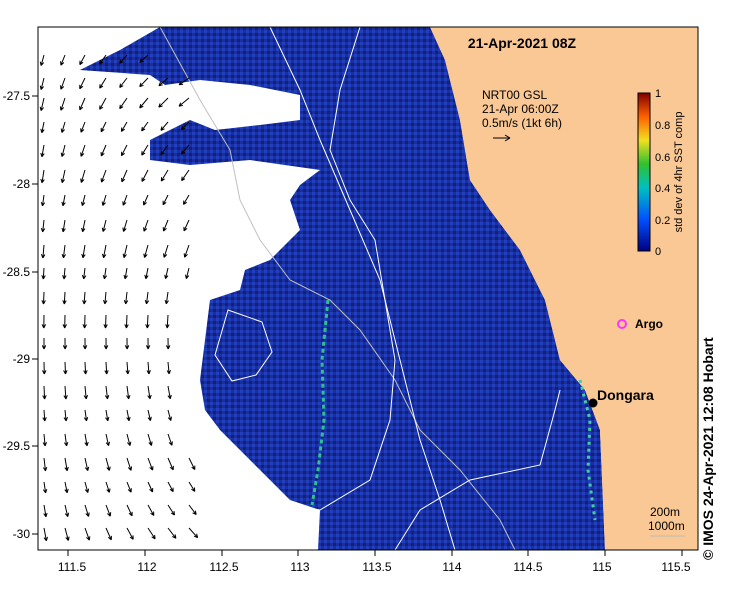 The width and height of the screenshot is (739, 592). Describe the element at coordinates (22, 184) in the screenshot. I see `y-tick-label: -28` at that location.